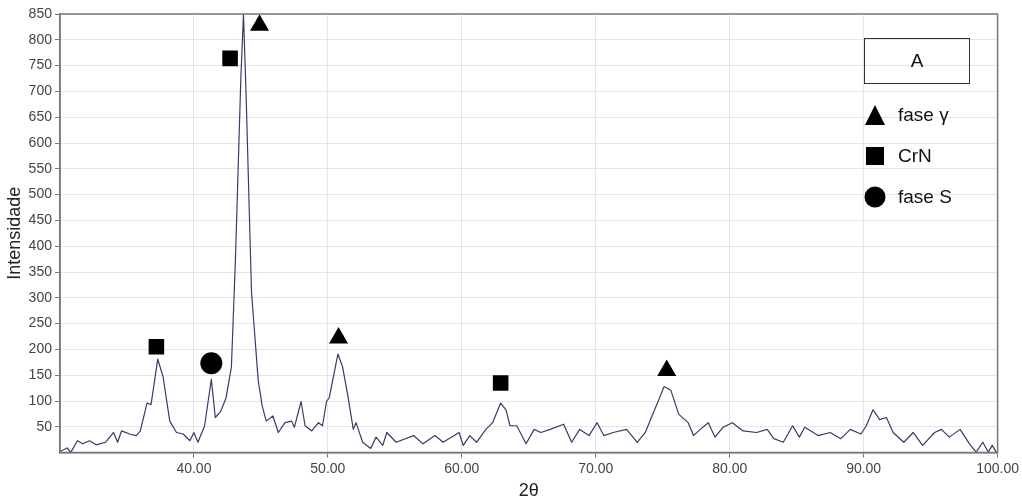 This screenshot has height=502, width=1022. I want to click on y-tick-label: 200, so click(40, 348).